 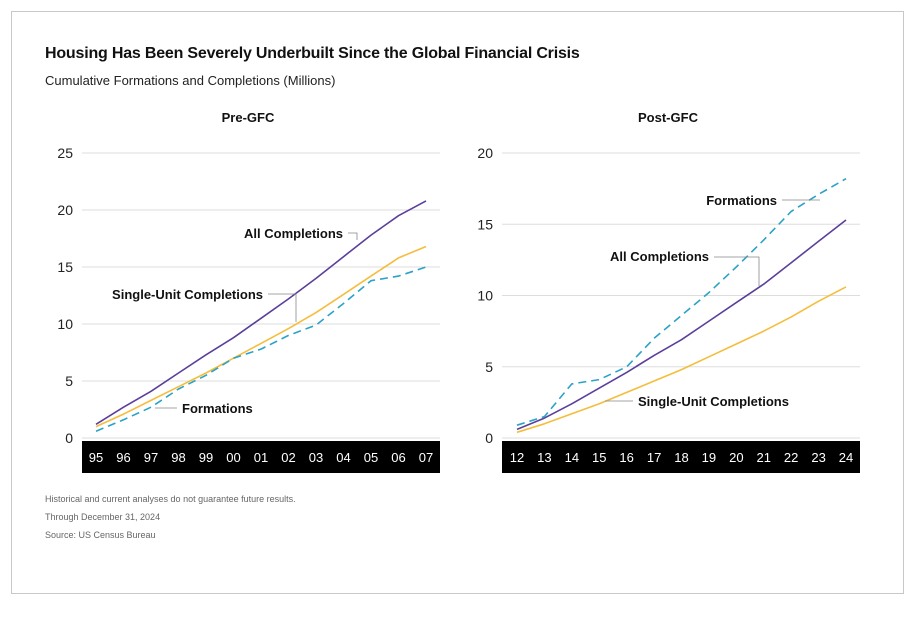 I want to click on x-tick-label: 22, so click(x=791, y=457).